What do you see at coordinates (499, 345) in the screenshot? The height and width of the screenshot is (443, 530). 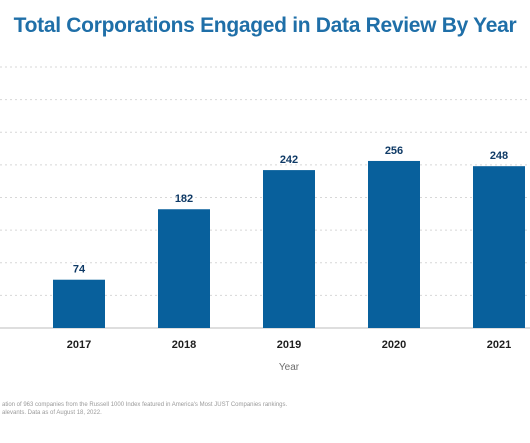 I see `x-tick-2021: 2021` at bounding box center [499, 345].